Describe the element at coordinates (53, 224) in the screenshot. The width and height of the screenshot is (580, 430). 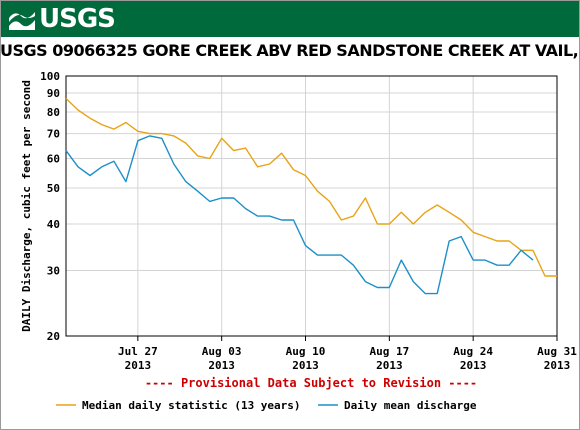
I see `y-tick-label: 40` at that location.